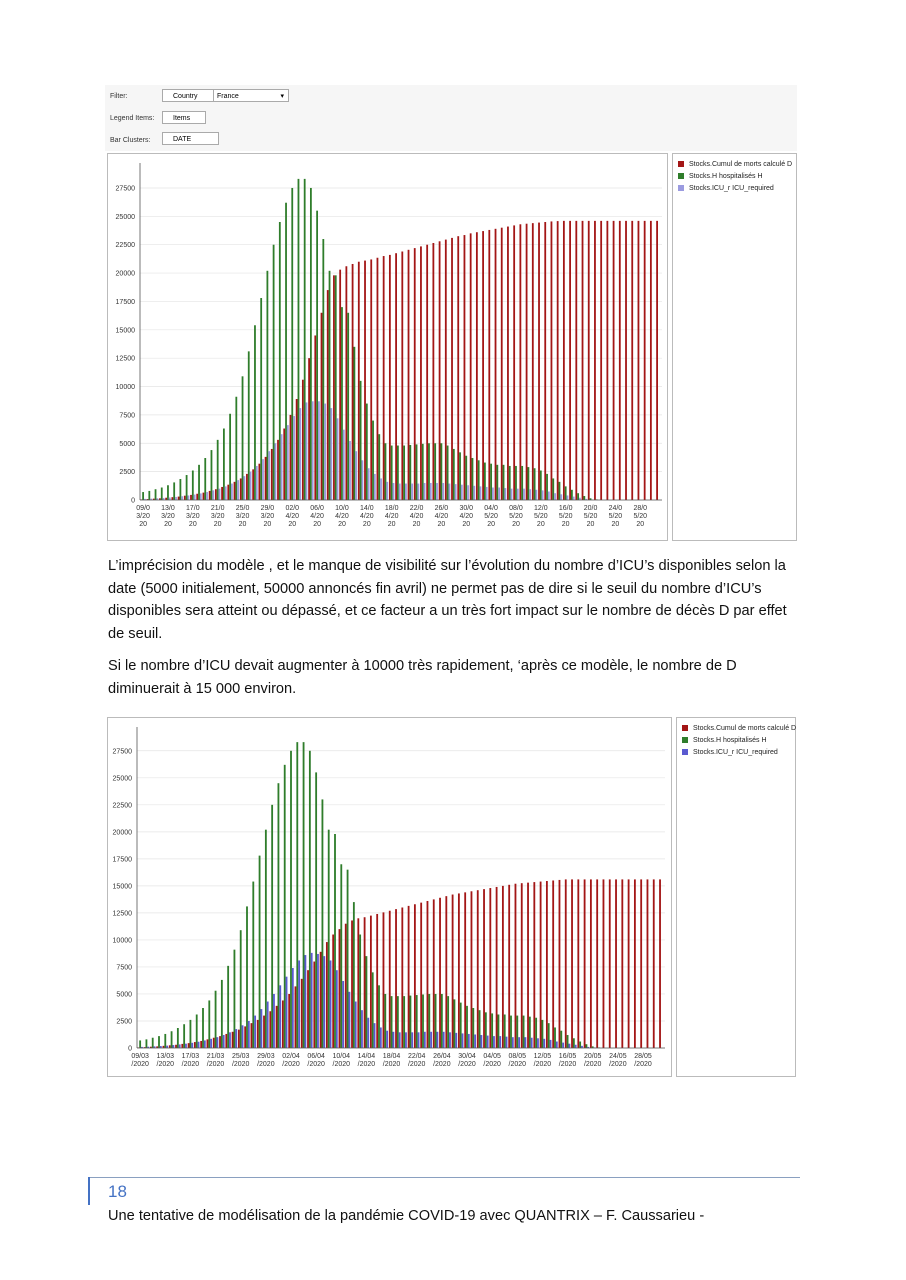 The image size is (906, 1280). What do you see at coordinates (190, 138) in the screenshot?
I see `cluster-field: DATE` at bounding box center [190, 138].